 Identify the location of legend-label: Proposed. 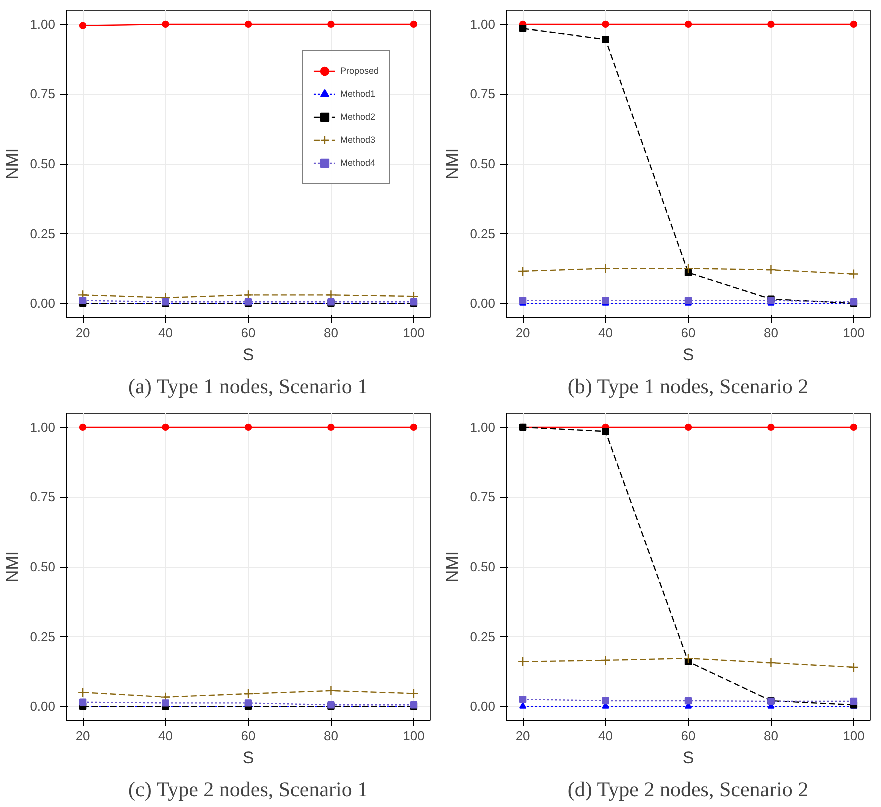
(359, 71).